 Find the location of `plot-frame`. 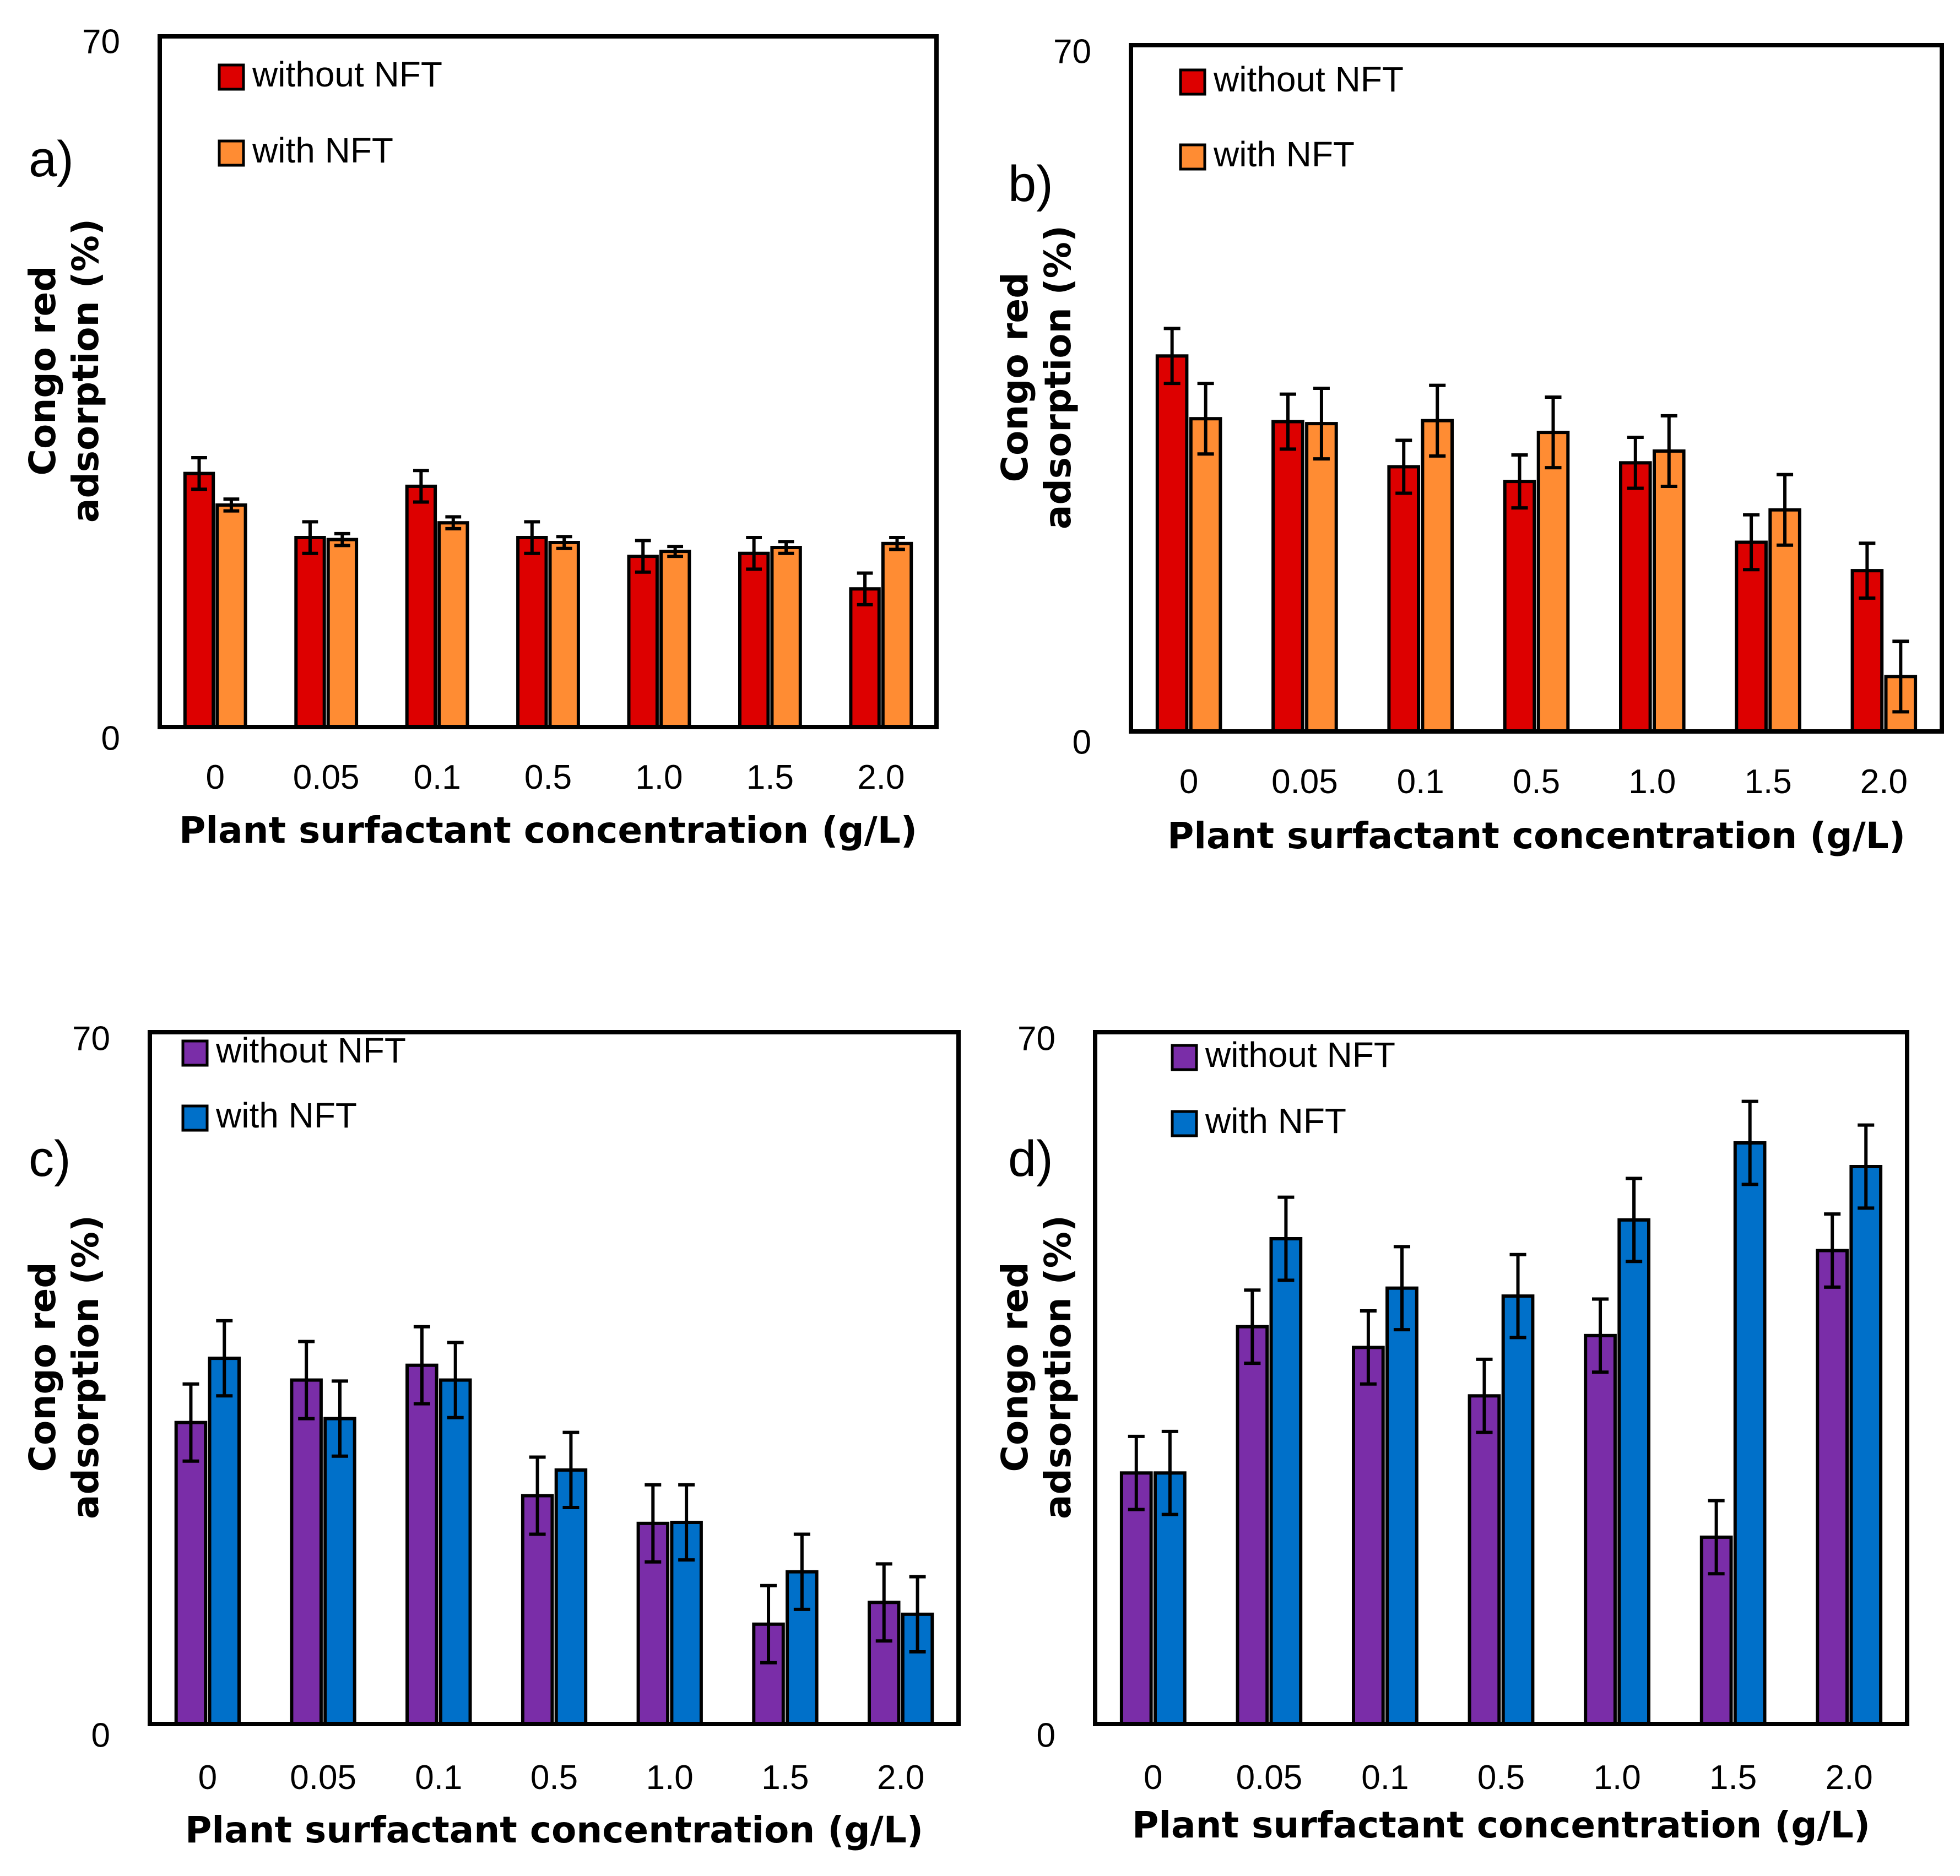

plot-frame is located at coordinates (548, 381).